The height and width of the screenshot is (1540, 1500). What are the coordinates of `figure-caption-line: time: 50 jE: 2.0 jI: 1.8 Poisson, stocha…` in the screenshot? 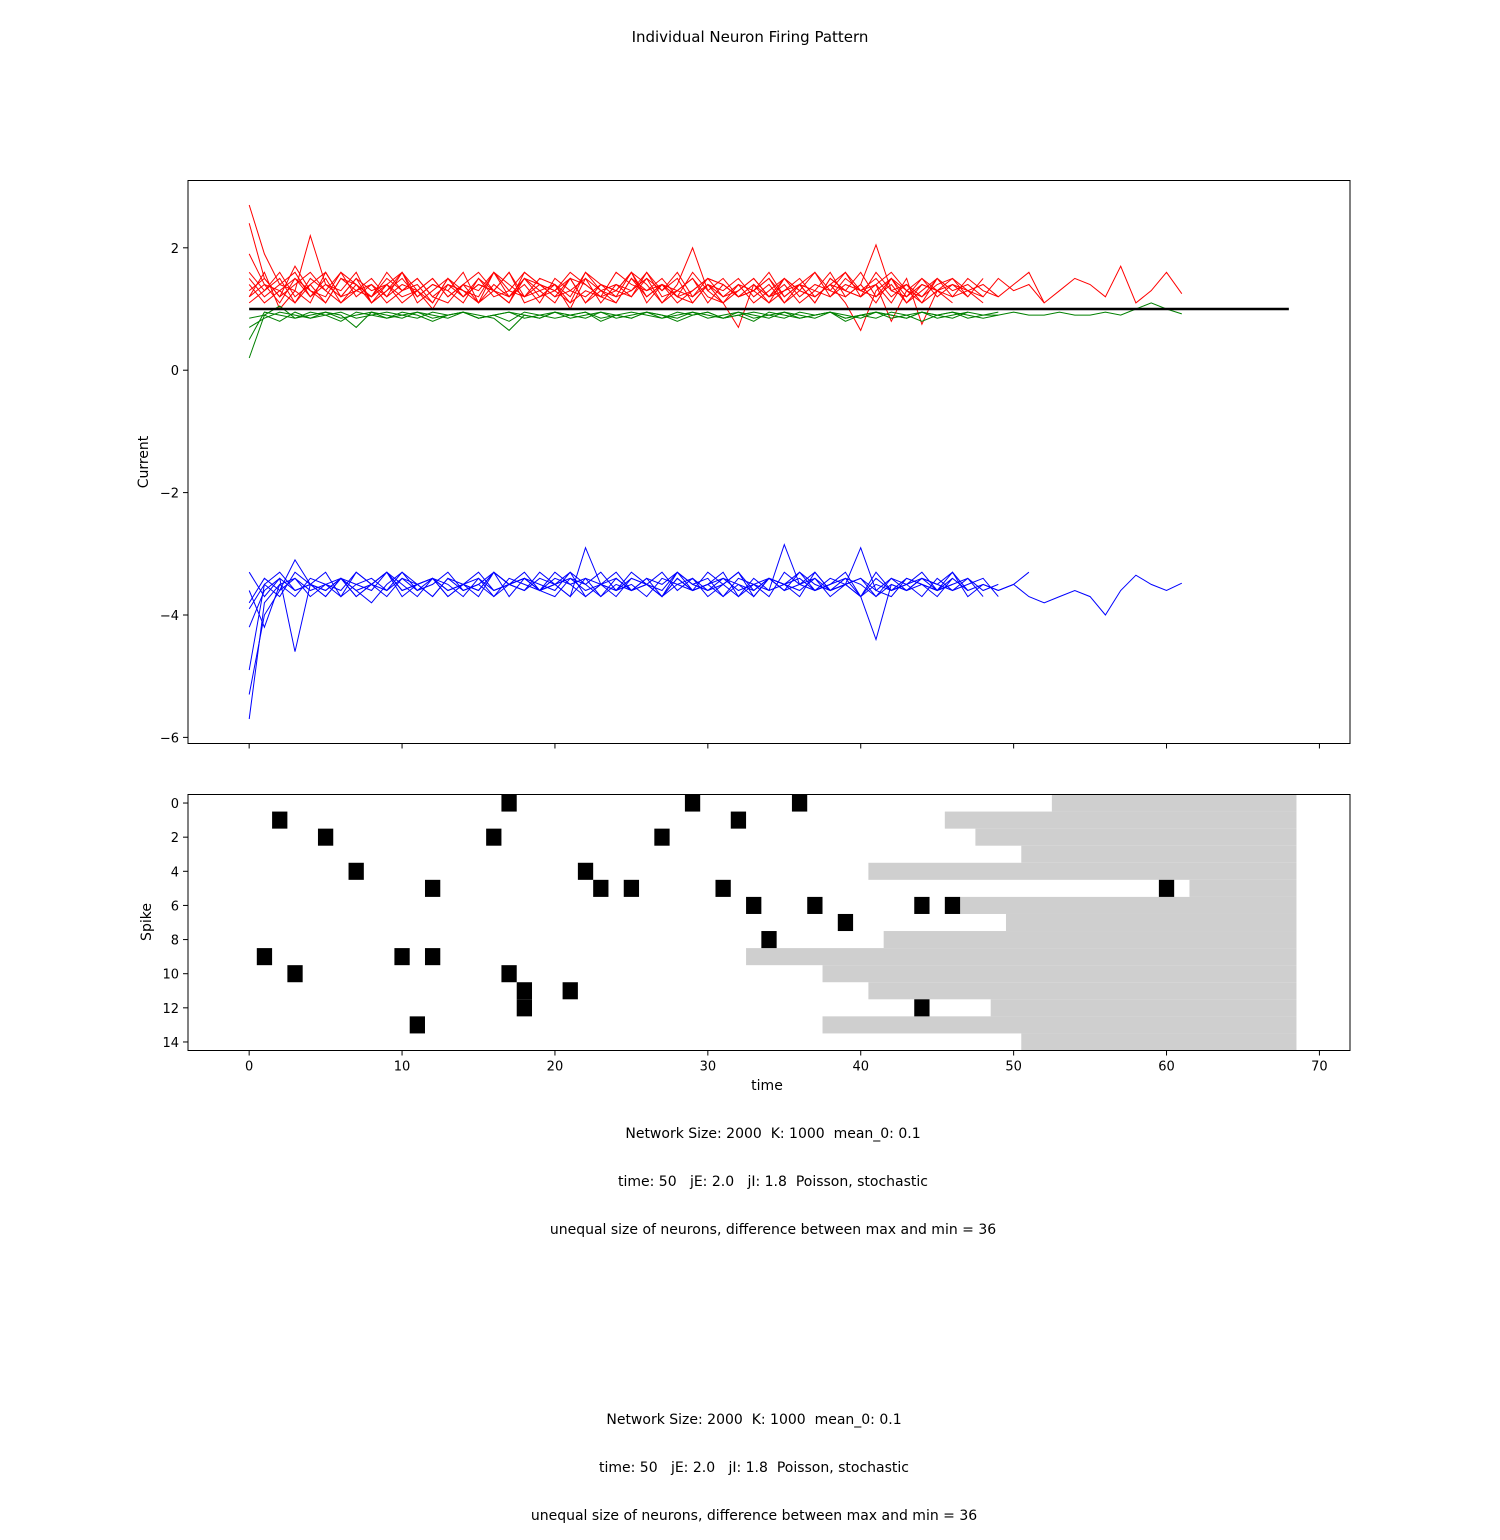 It's located at (754, 1468).